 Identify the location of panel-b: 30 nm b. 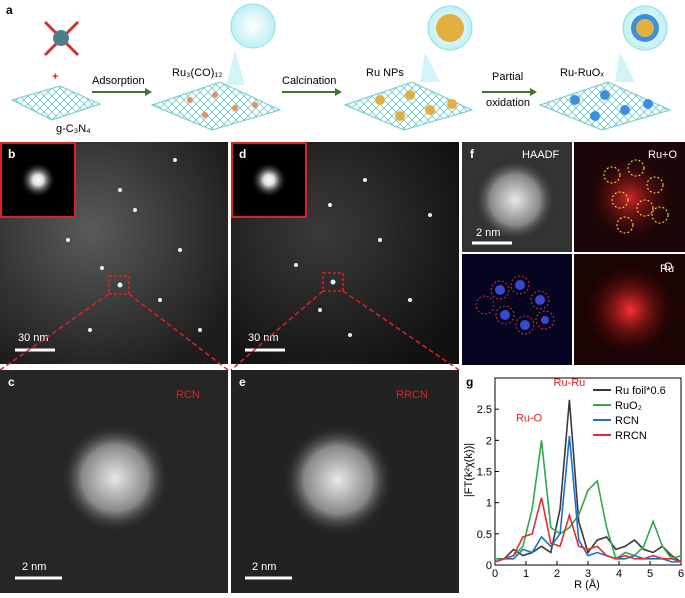
(114, 253).